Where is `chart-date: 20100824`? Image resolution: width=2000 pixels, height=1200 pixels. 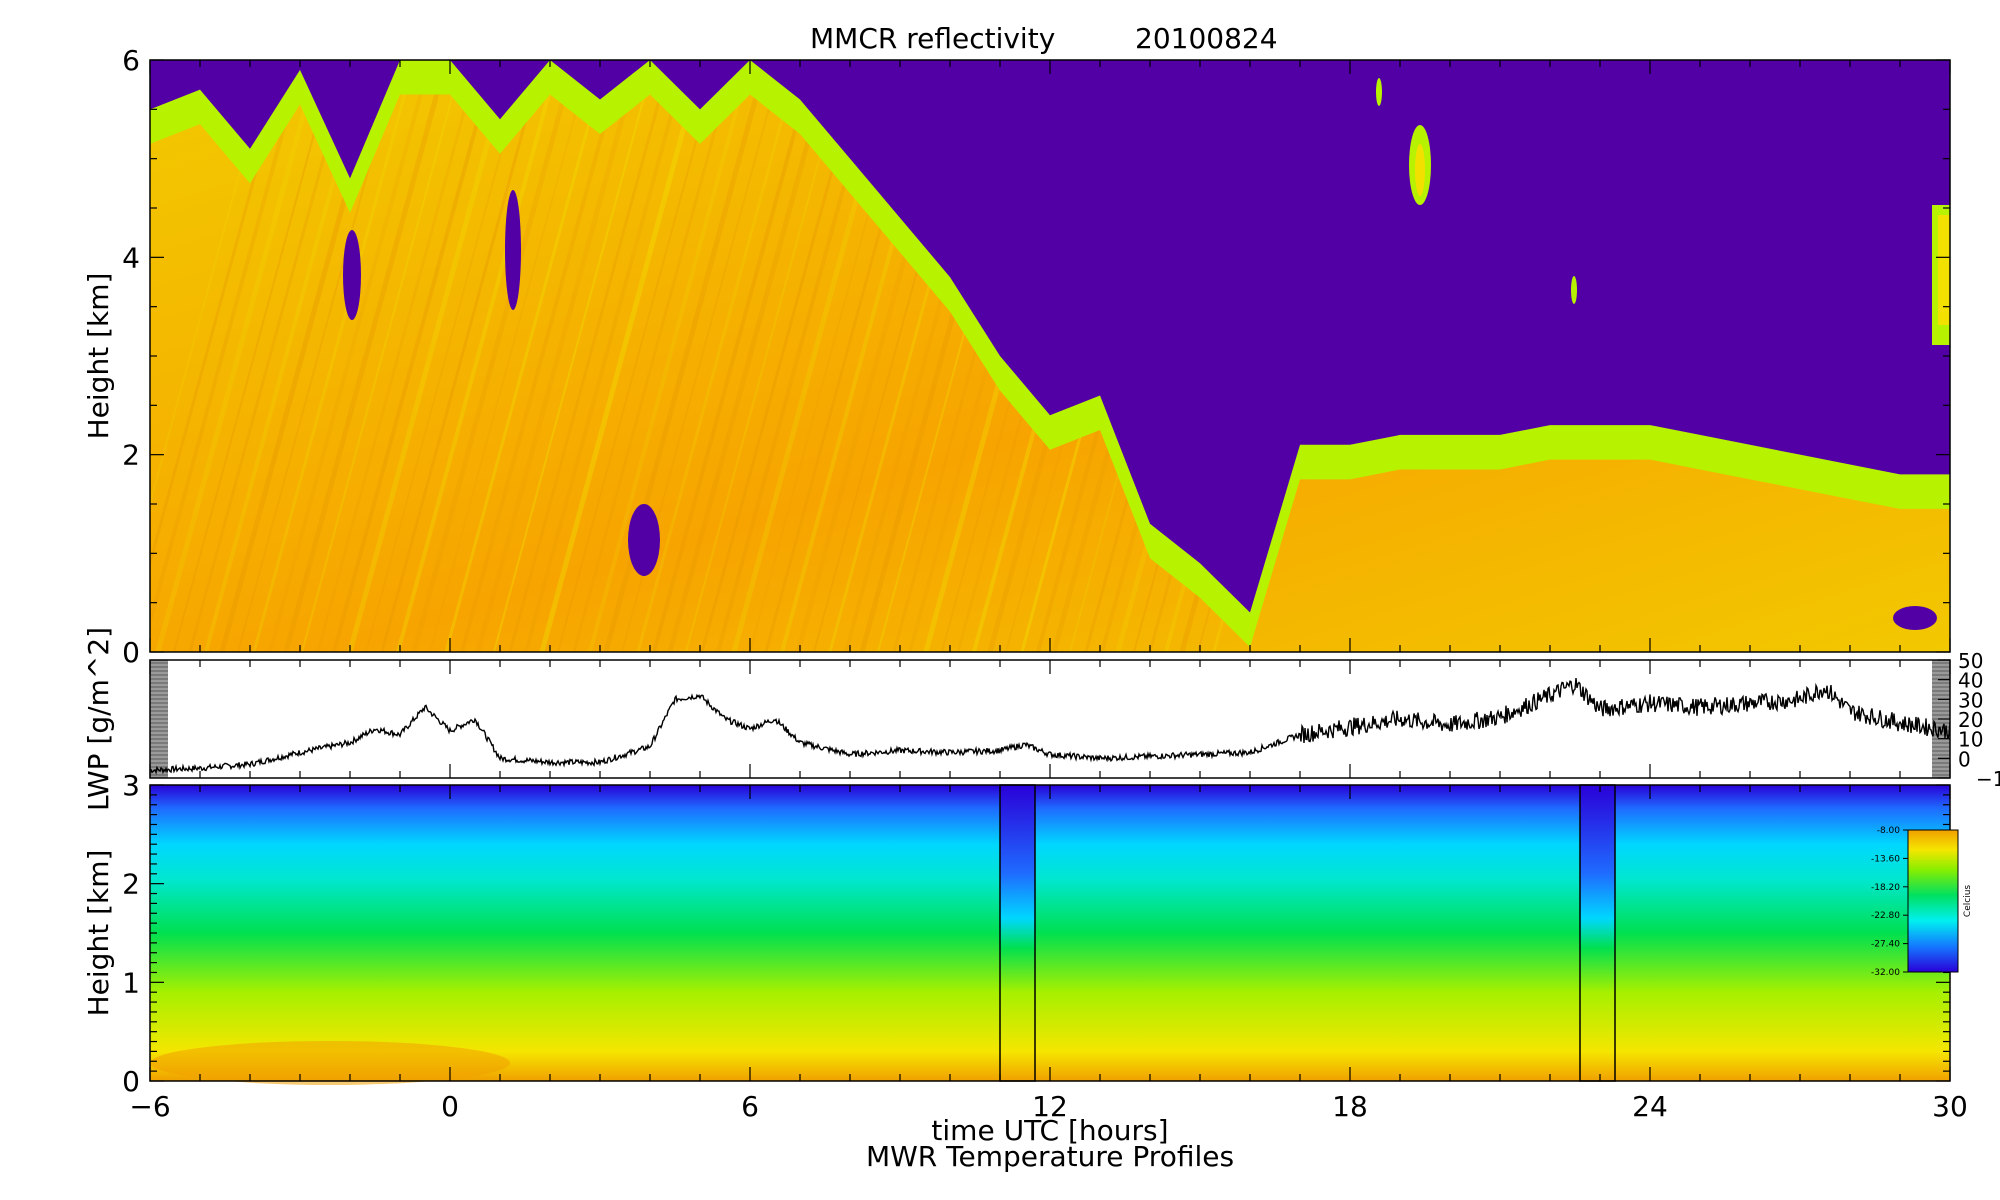
chart-date: 20100824 is located at coordinates (1206, 38).